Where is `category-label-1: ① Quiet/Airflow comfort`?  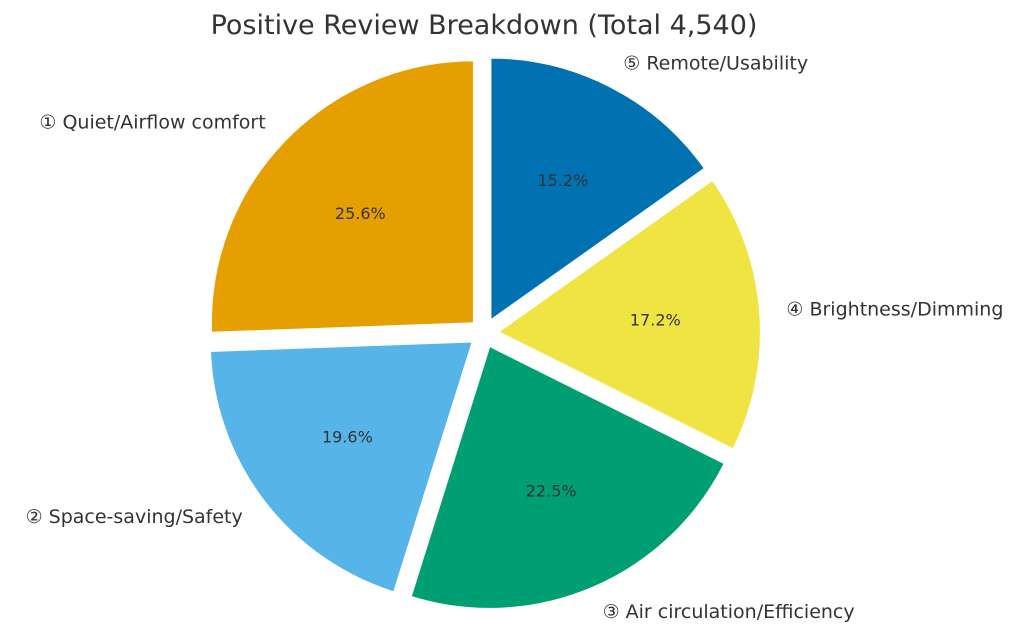
category-label-1: ① Quiet/Airflow comfort is located at coordinates (152, 122).